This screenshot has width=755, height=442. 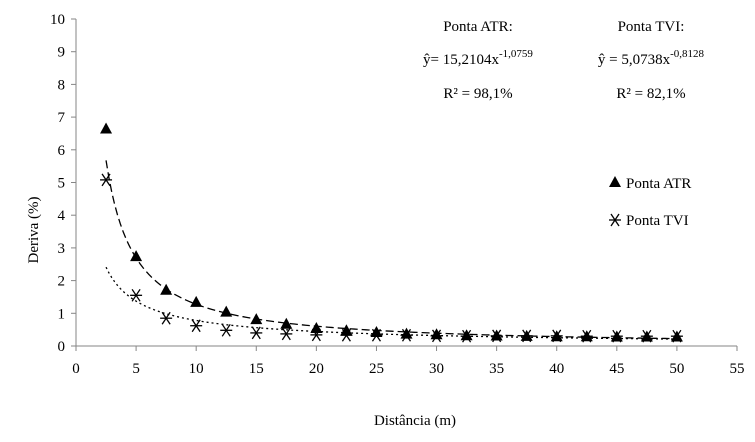 I want to click on legend: Ponta ATR Ponta TVI, so click(x=650, y=202).